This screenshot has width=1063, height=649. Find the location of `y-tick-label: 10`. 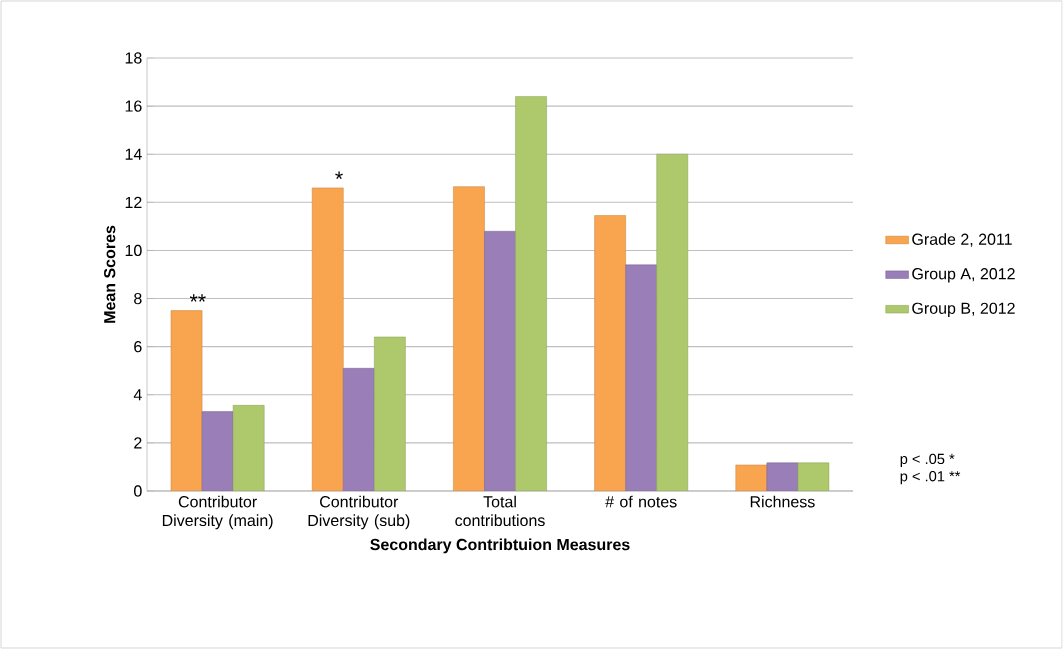

y-tick-label: 10 is located at coordinates (133, 250).